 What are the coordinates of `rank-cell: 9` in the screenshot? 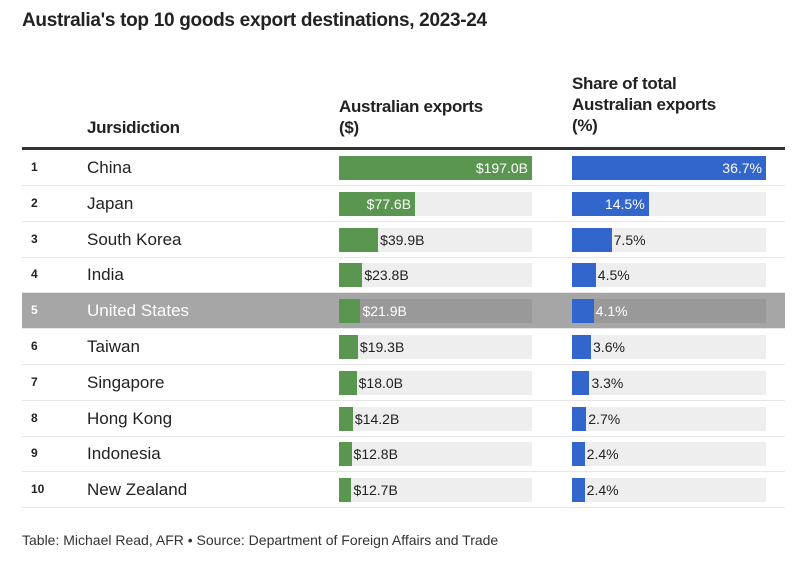 It's located at (34, 453).